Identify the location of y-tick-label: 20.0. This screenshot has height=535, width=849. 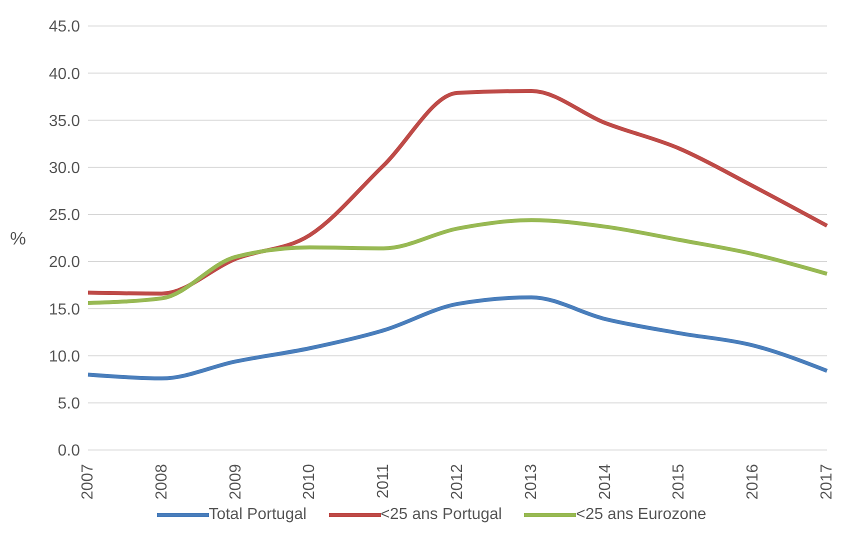
(64, 263).